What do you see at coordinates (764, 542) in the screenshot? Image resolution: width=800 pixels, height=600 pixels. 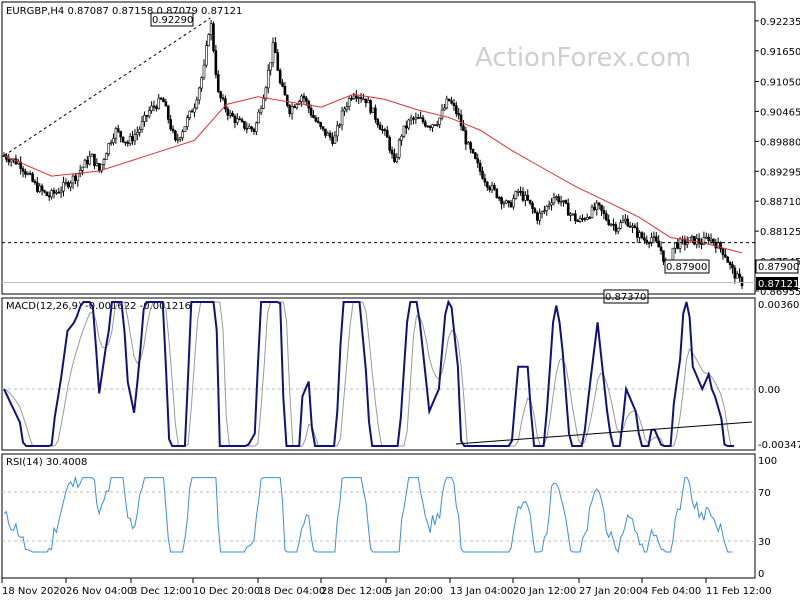 I see `rsi-tick-30: 30` at bounding box center [764, 542].